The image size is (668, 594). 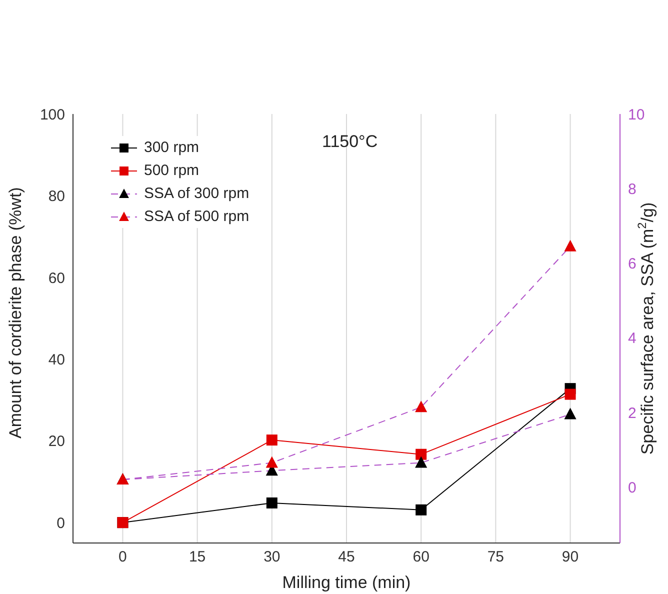 I want to click on x-tick-label: 90, so click(x=570, y=557).